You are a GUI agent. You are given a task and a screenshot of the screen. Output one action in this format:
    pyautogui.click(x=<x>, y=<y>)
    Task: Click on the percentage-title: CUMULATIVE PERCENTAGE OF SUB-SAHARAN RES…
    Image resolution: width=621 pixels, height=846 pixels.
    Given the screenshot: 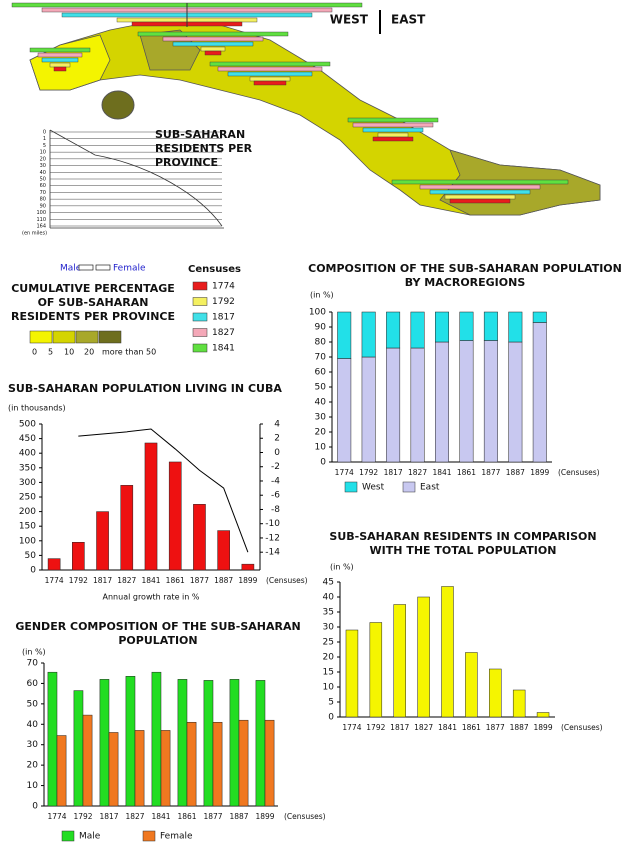 What is the action you would take?
    pyautogui.click(x=93, y=302)
    